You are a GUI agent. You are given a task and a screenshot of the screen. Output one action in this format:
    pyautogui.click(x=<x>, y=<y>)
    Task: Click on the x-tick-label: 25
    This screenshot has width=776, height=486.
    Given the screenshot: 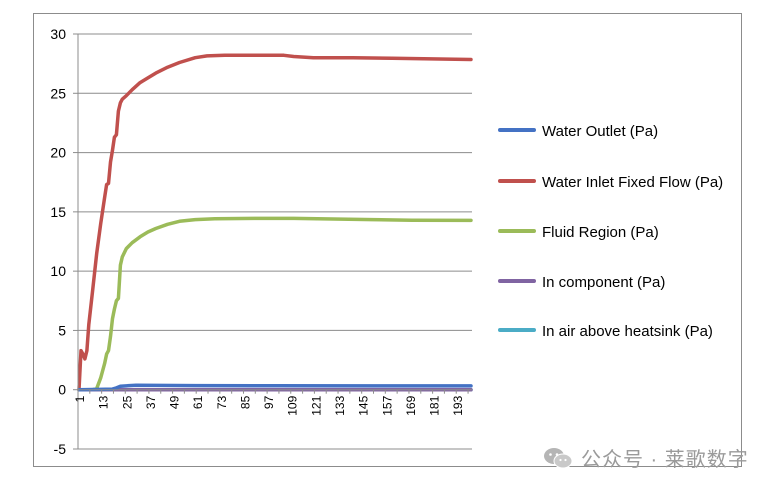 What is the action you would take?
    pyautogui.click(x=127, y=402)
    